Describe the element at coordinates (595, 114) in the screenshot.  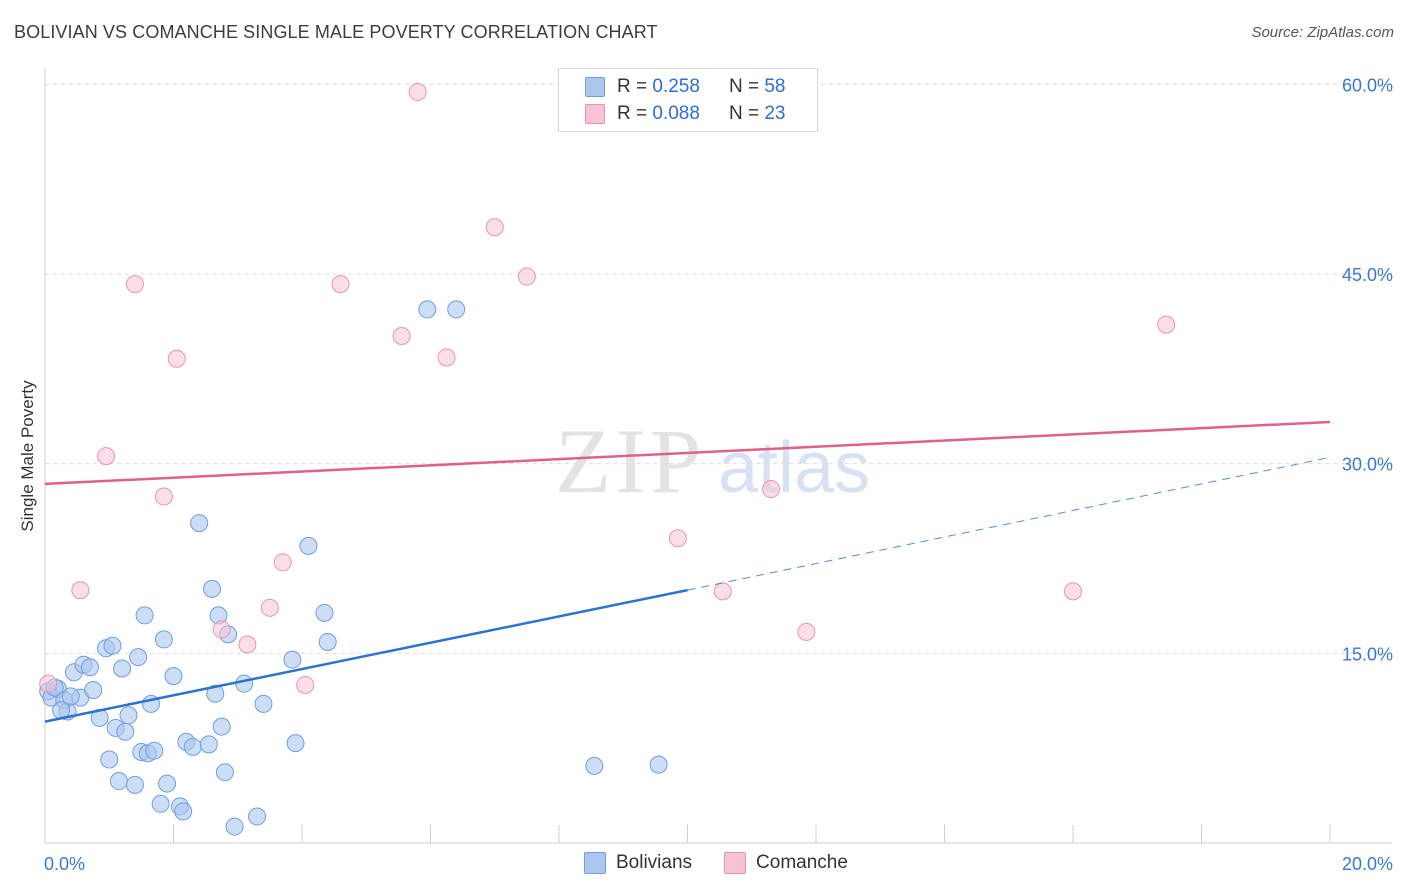
I see `comanche-swatch` at that location.